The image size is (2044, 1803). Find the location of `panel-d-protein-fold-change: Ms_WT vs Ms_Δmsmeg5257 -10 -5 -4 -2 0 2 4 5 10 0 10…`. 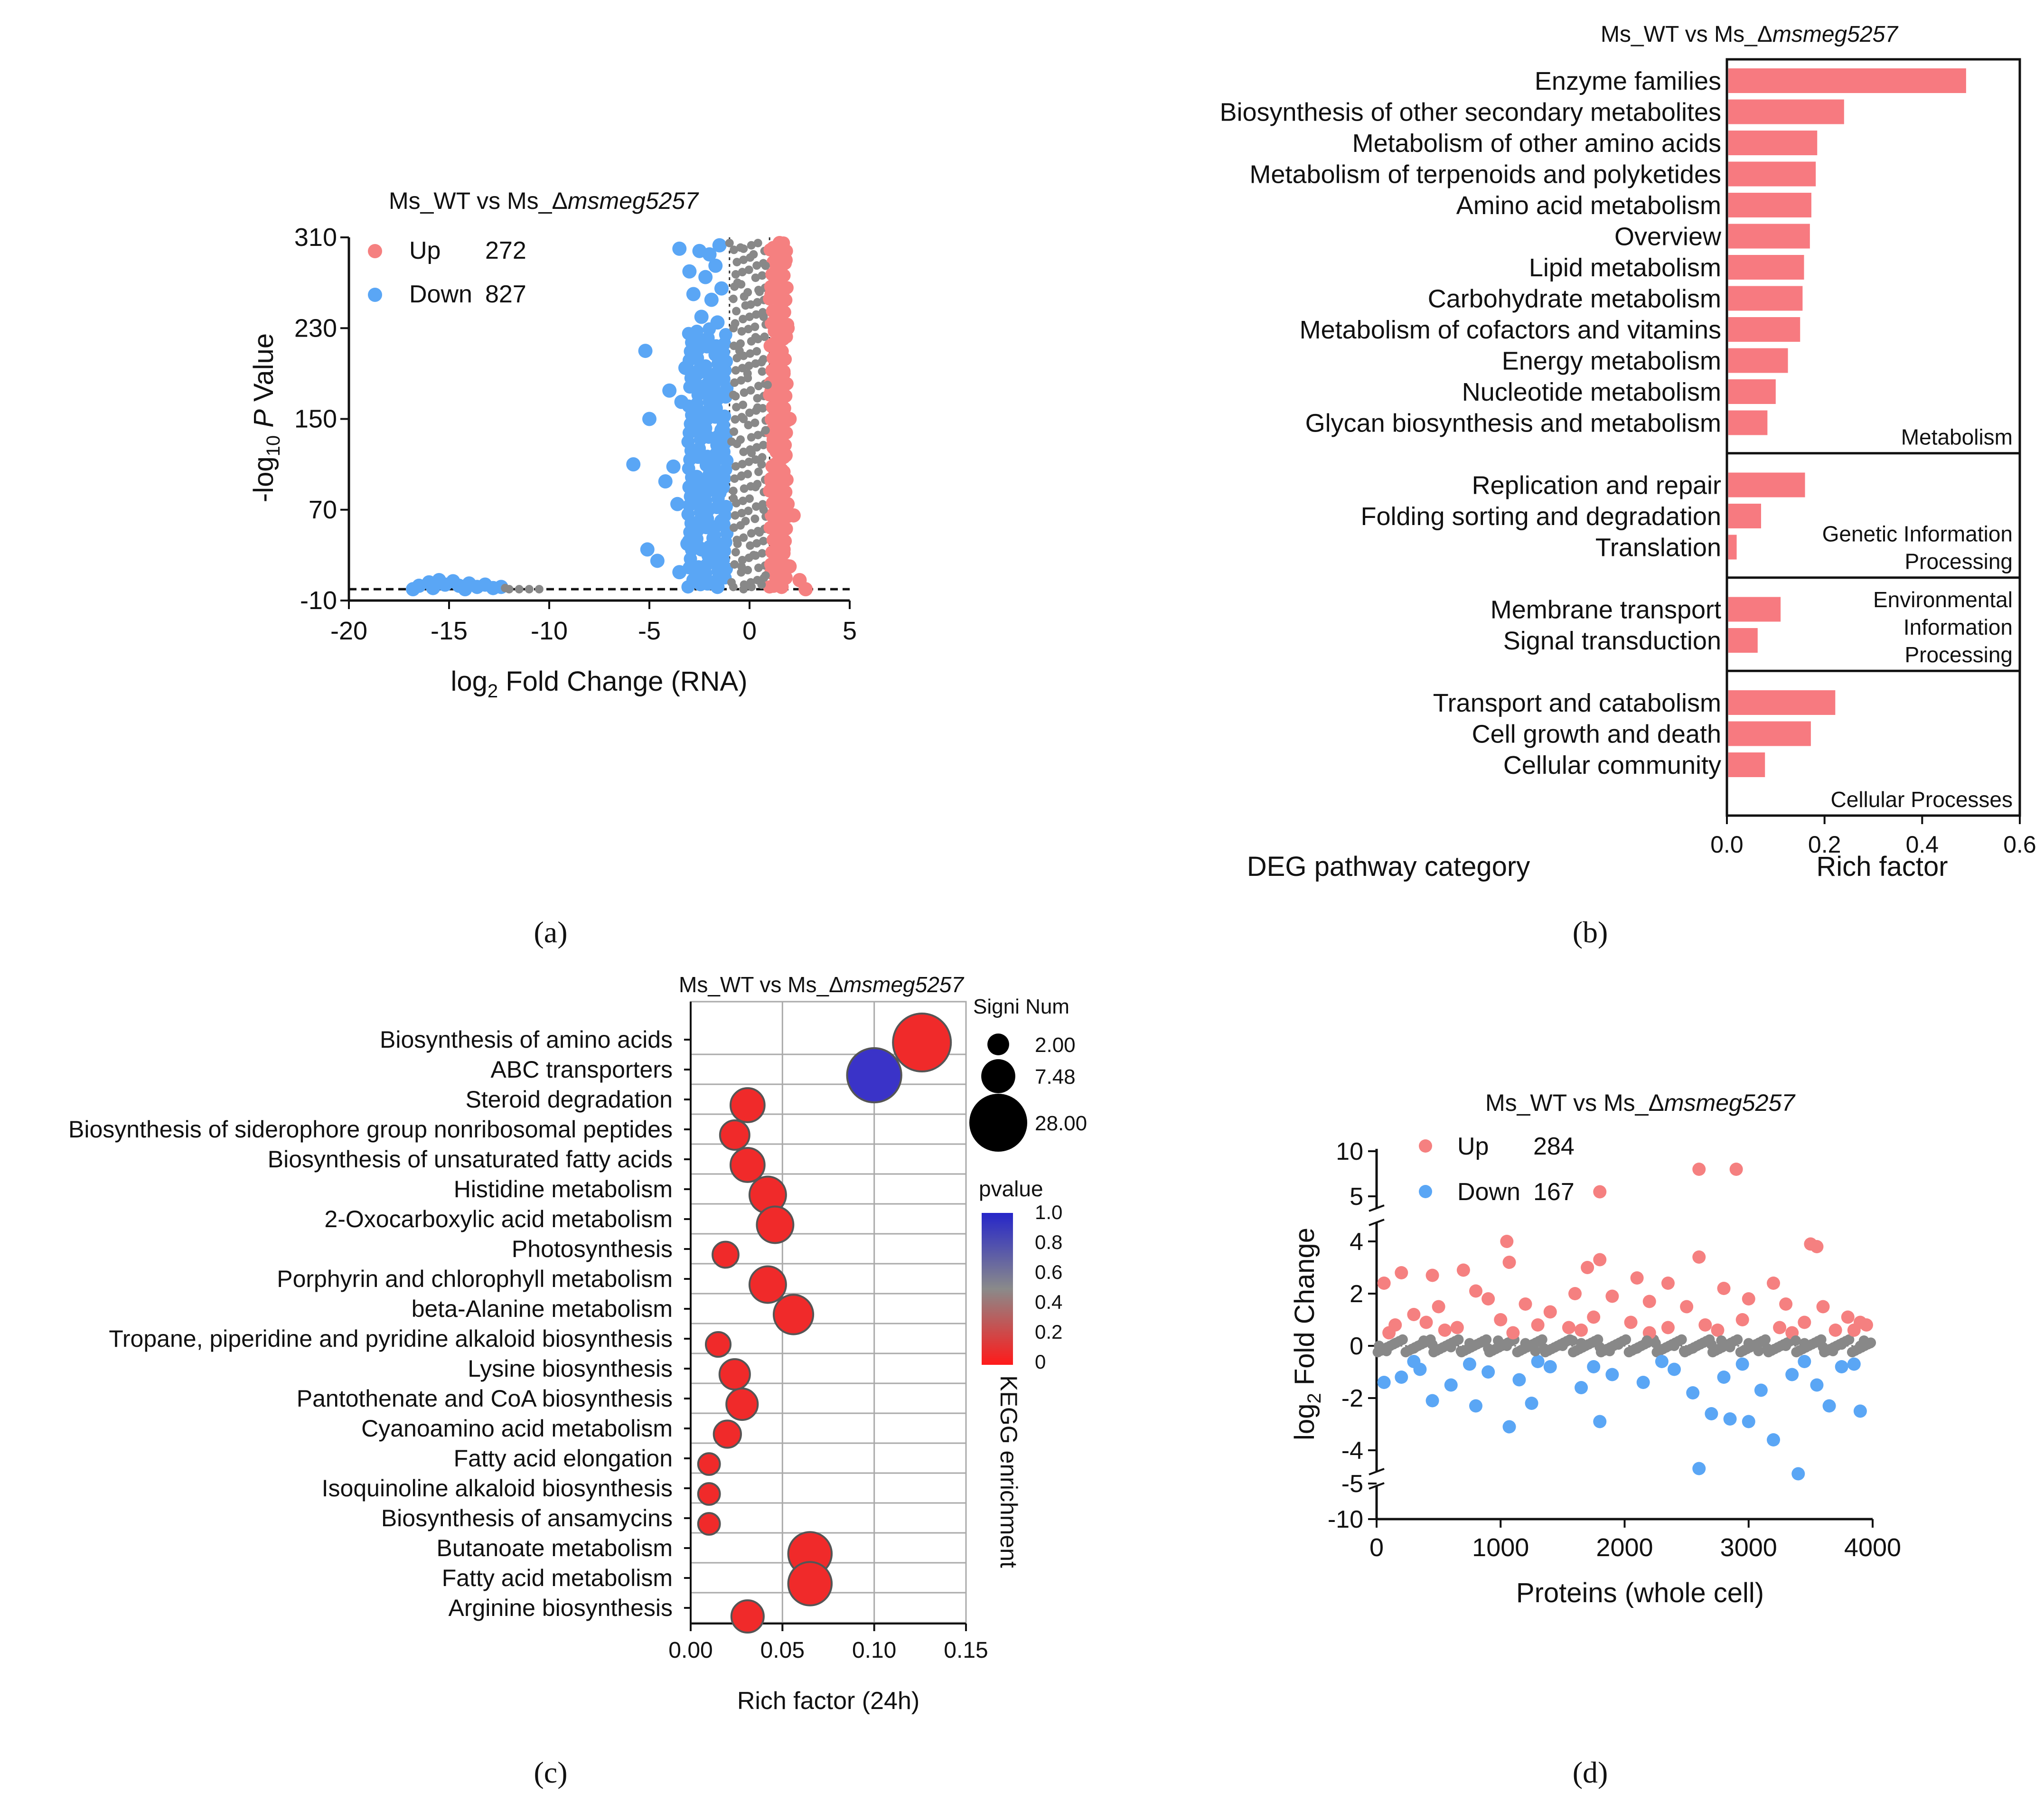

panel-d-protein-fold-change: Ms_WT vs Ms_Δmsmeg5257 -10 -5 -4 -2 0 2 4 5 10 0 10… is located at coordinates (1595, 1348).